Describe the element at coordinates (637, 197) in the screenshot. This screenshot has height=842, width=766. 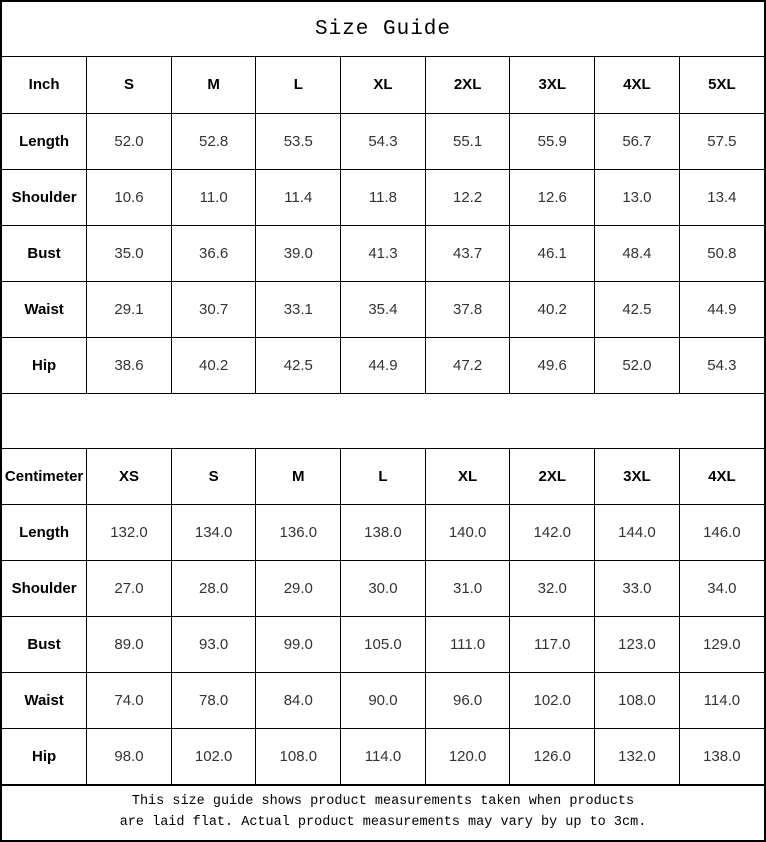
I see `measurement-value-cell: 13.0` at that location.